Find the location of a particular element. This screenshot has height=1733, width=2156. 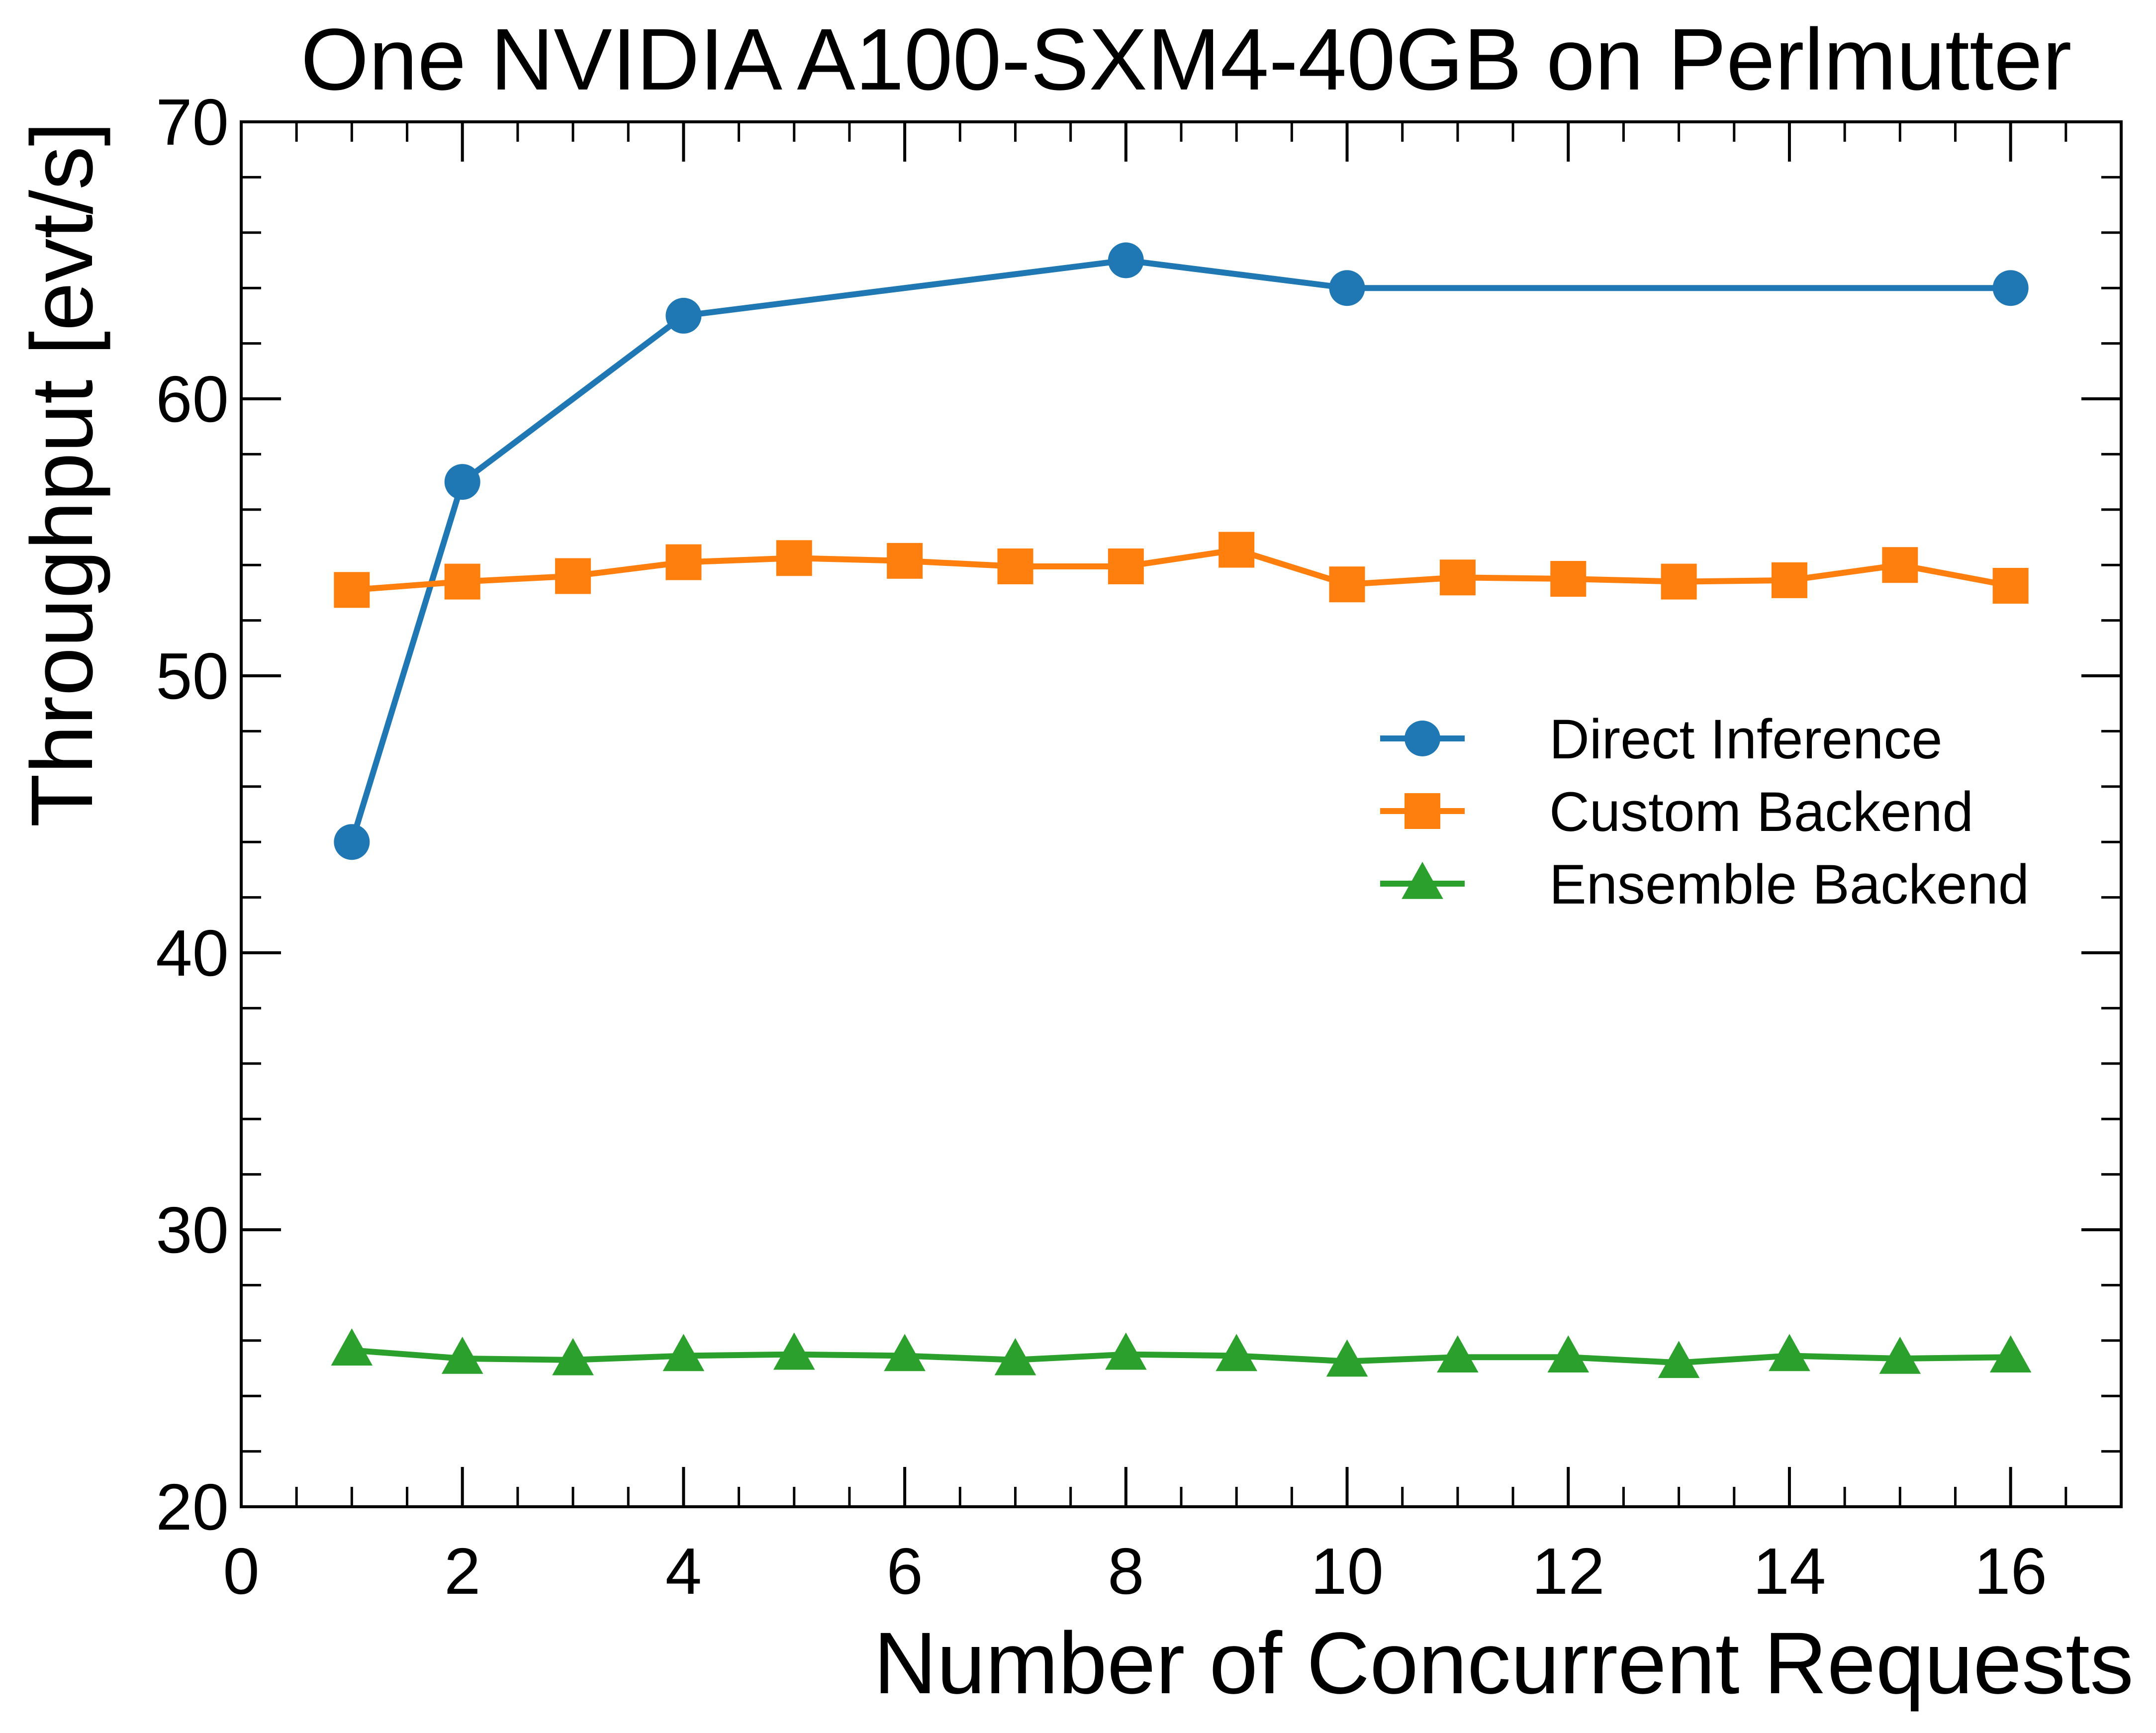

legend-entry: Ensemble Backend is located at coordinates (1704, 884).